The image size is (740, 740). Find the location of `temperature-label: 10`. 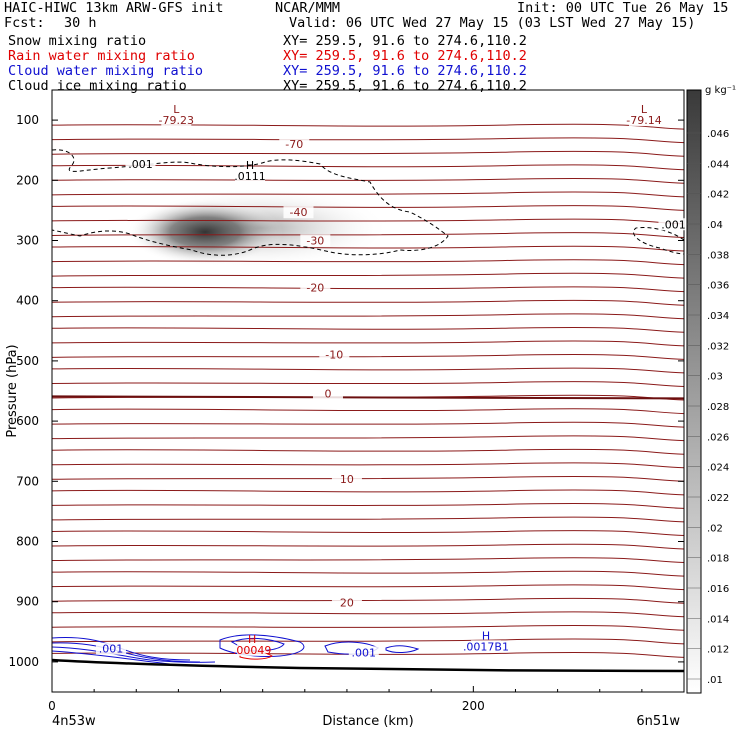

temperature-label: 10 is located at coordinates (347, 479).